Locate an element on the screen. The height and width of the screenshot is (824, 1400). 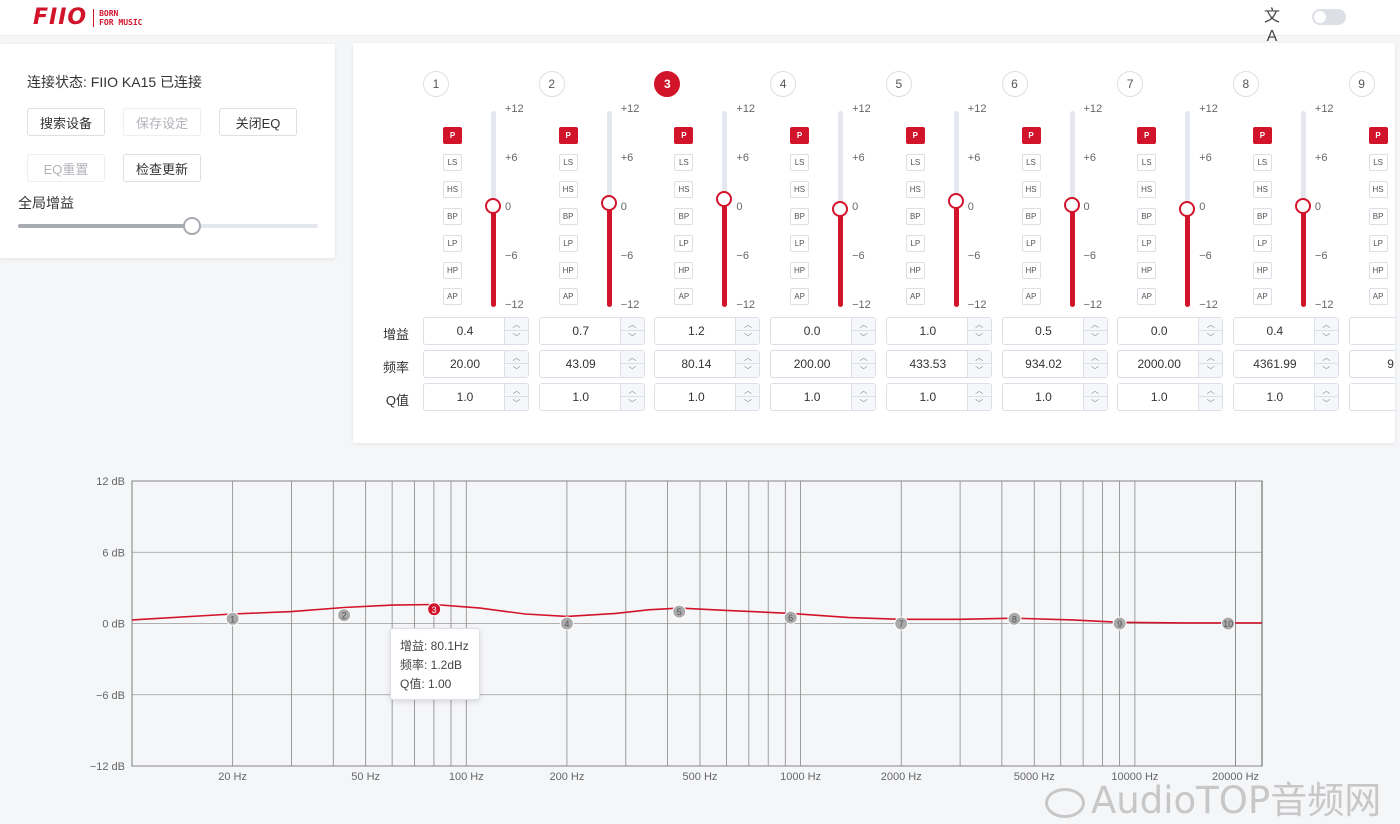
gain-input: 0.5 ︿ ﹀ is located at coordinates (1054, 331).